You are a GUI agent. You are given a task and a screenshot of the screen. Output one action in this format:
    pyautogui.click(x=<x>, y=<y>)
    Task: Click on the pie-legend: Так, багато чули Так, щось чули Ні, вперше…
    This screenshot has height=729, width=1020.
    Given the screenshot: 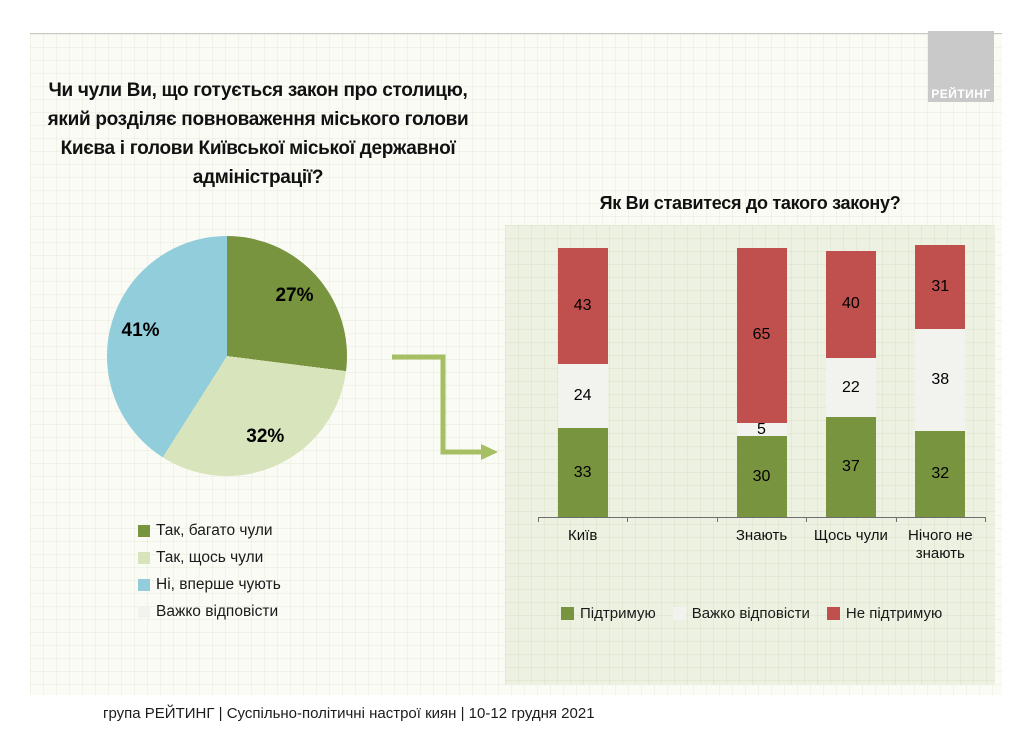 What is the action you would take?
    pyautogui.click(x=209, y=571)
    